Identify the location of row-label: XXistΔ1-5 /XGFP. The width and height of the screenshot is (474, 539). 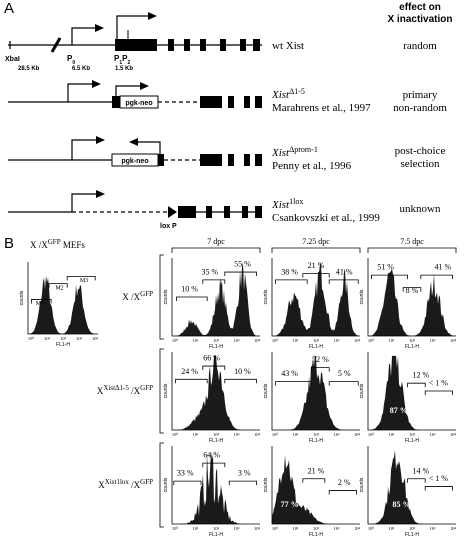
(125, 390).